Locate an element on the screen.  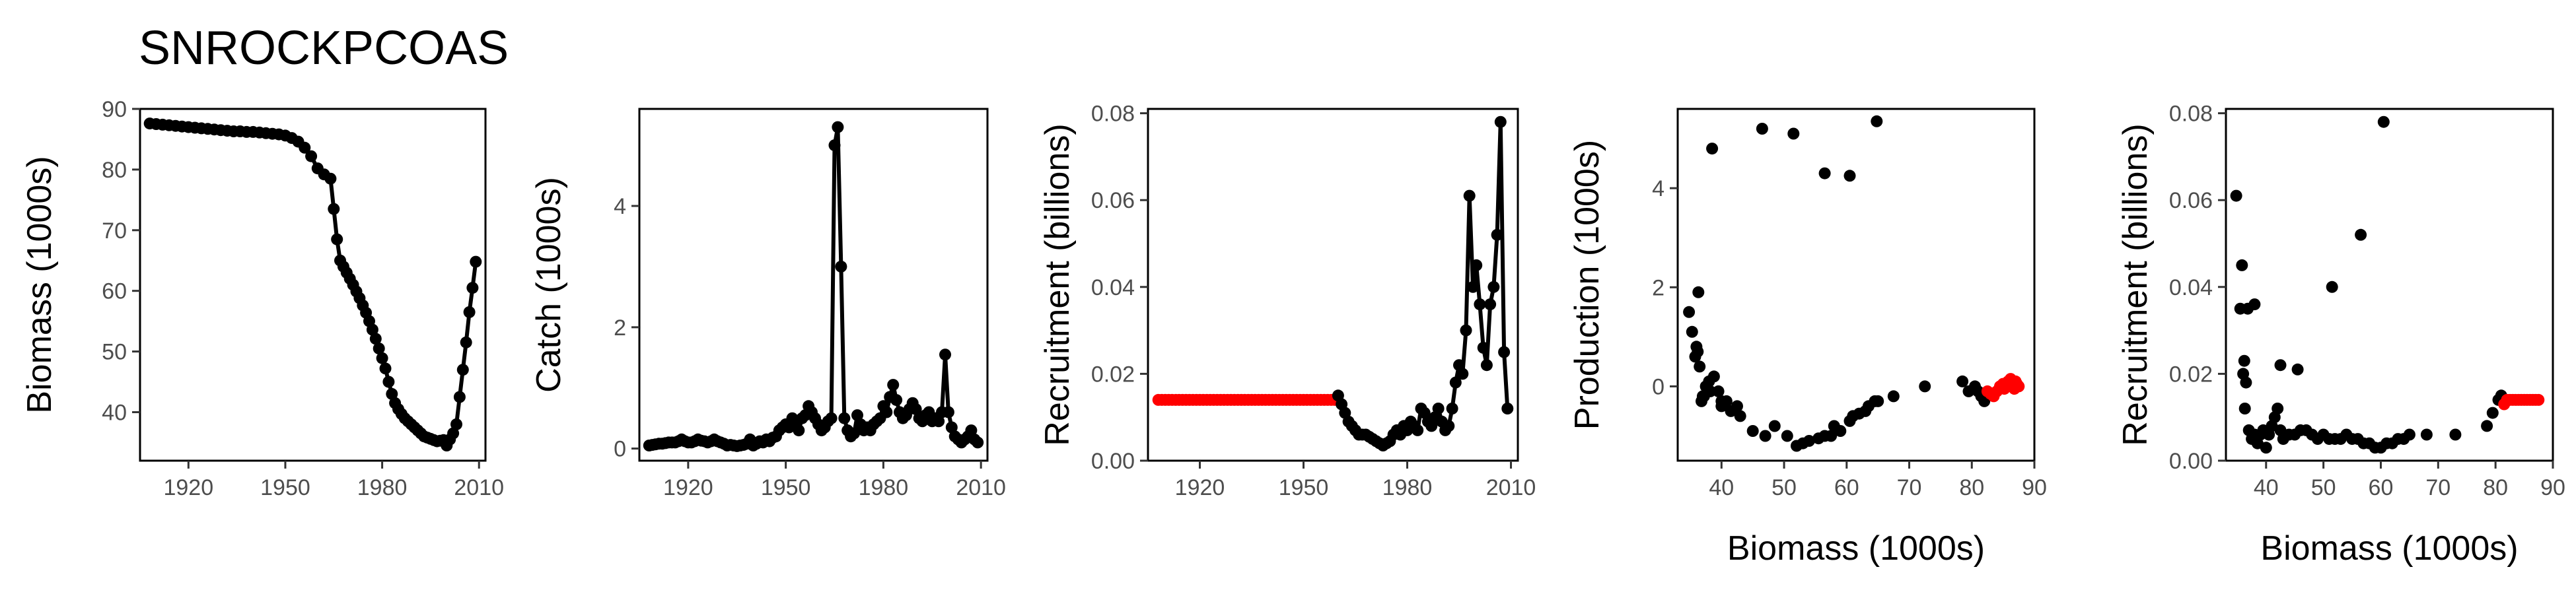
x-tick-label: 1920 is located at coordinates (1200, 487).